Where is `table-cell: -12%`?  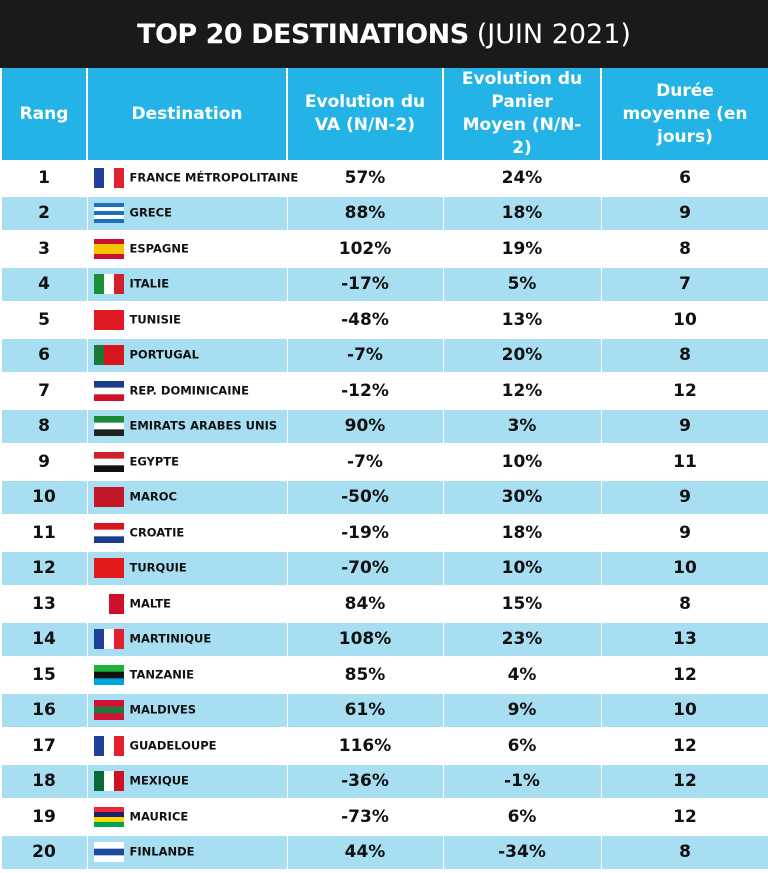
table-cell: -12% is located at coordinates (365, 391).